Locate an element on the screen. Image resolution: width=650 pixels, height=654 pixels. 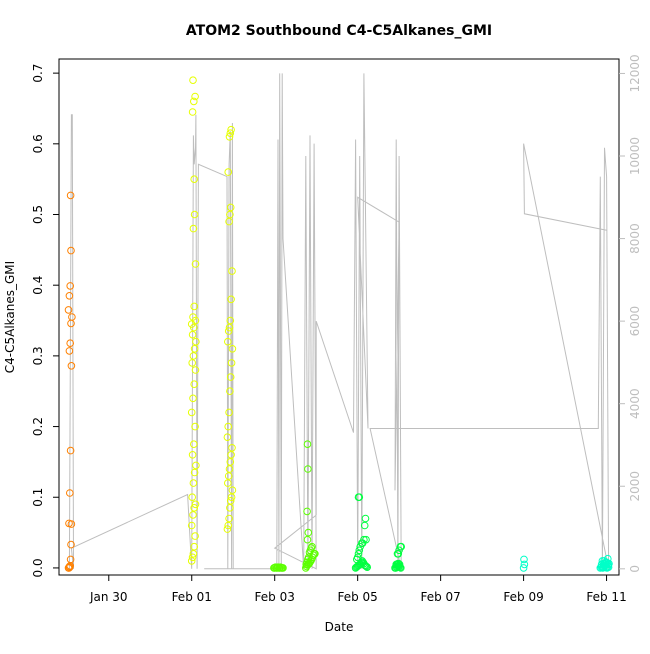
x-tick-label: Feb 03 is located at coordinates (275, 597).